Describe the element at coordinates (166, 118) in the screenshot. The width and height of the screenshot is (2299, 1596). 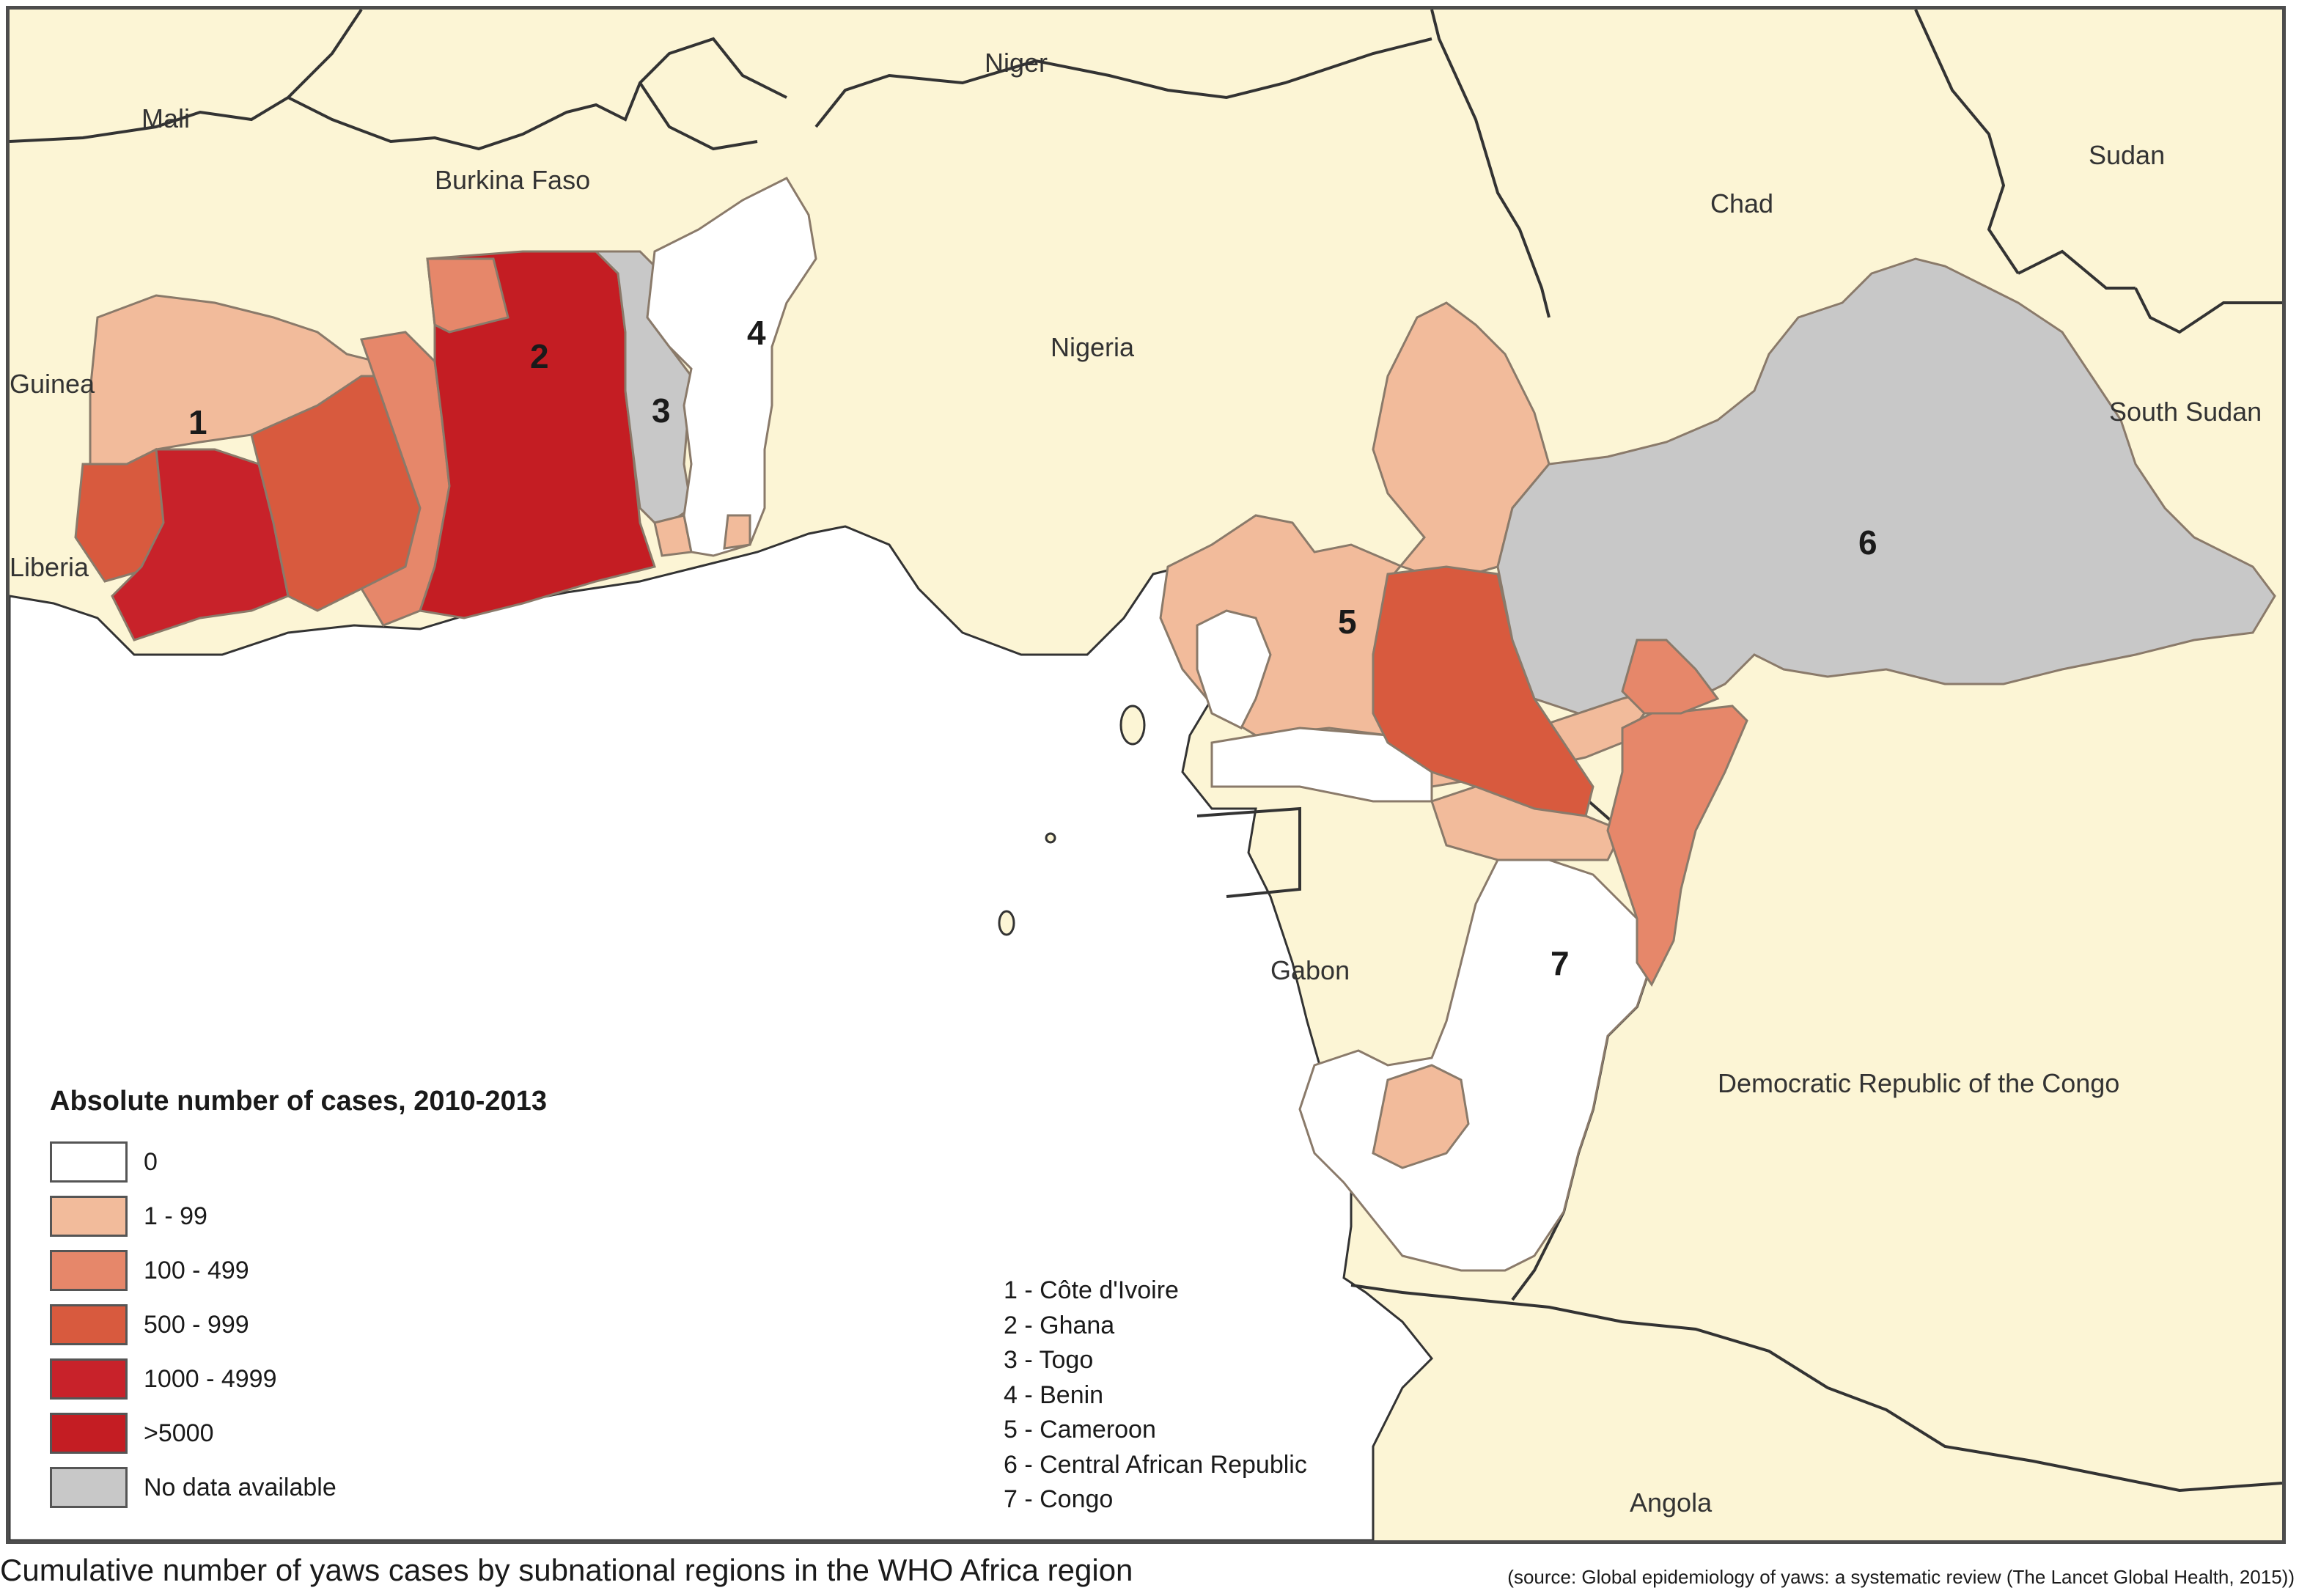
I see `label-mali: Mali` at that location.